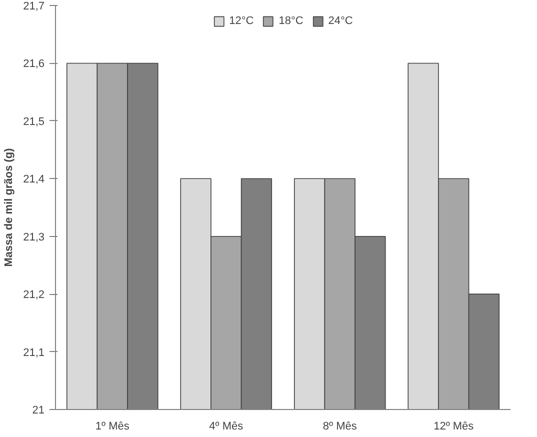 The image size is (537, 437). What do you see at coordinates (34, 237) in the screenshot?
I see `y-tick-label: 21,3` at bounding box center [34, 237].